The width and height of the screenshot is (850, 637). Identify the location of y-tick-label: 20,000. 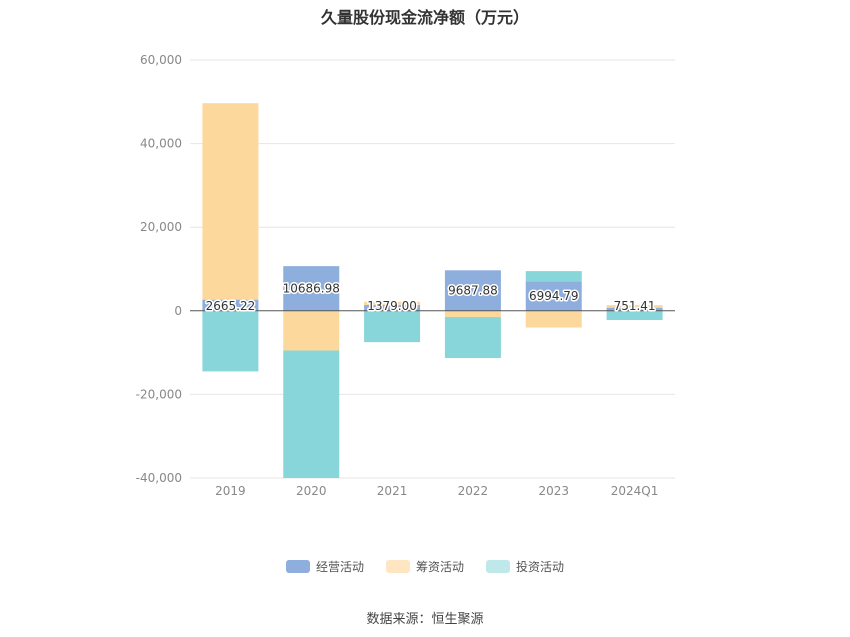
(161, 227).